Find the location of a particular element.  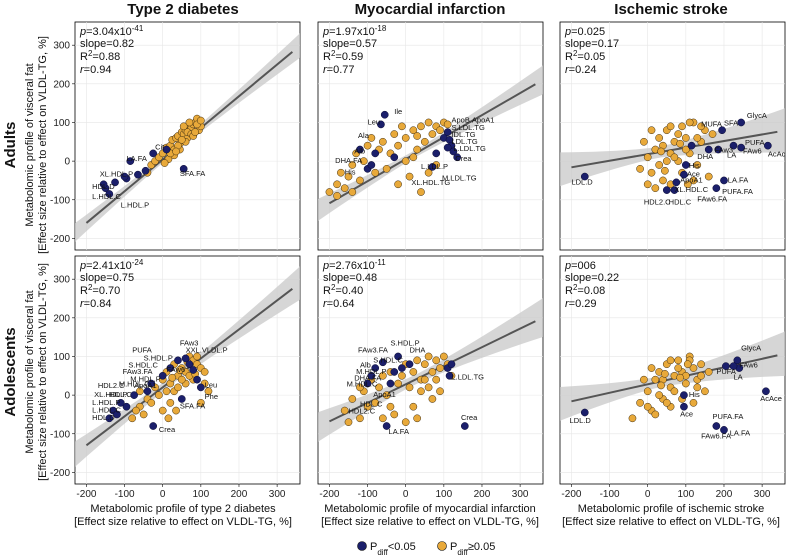

point-label: XXL.VLDL.P is located at coordinates (207, 350).